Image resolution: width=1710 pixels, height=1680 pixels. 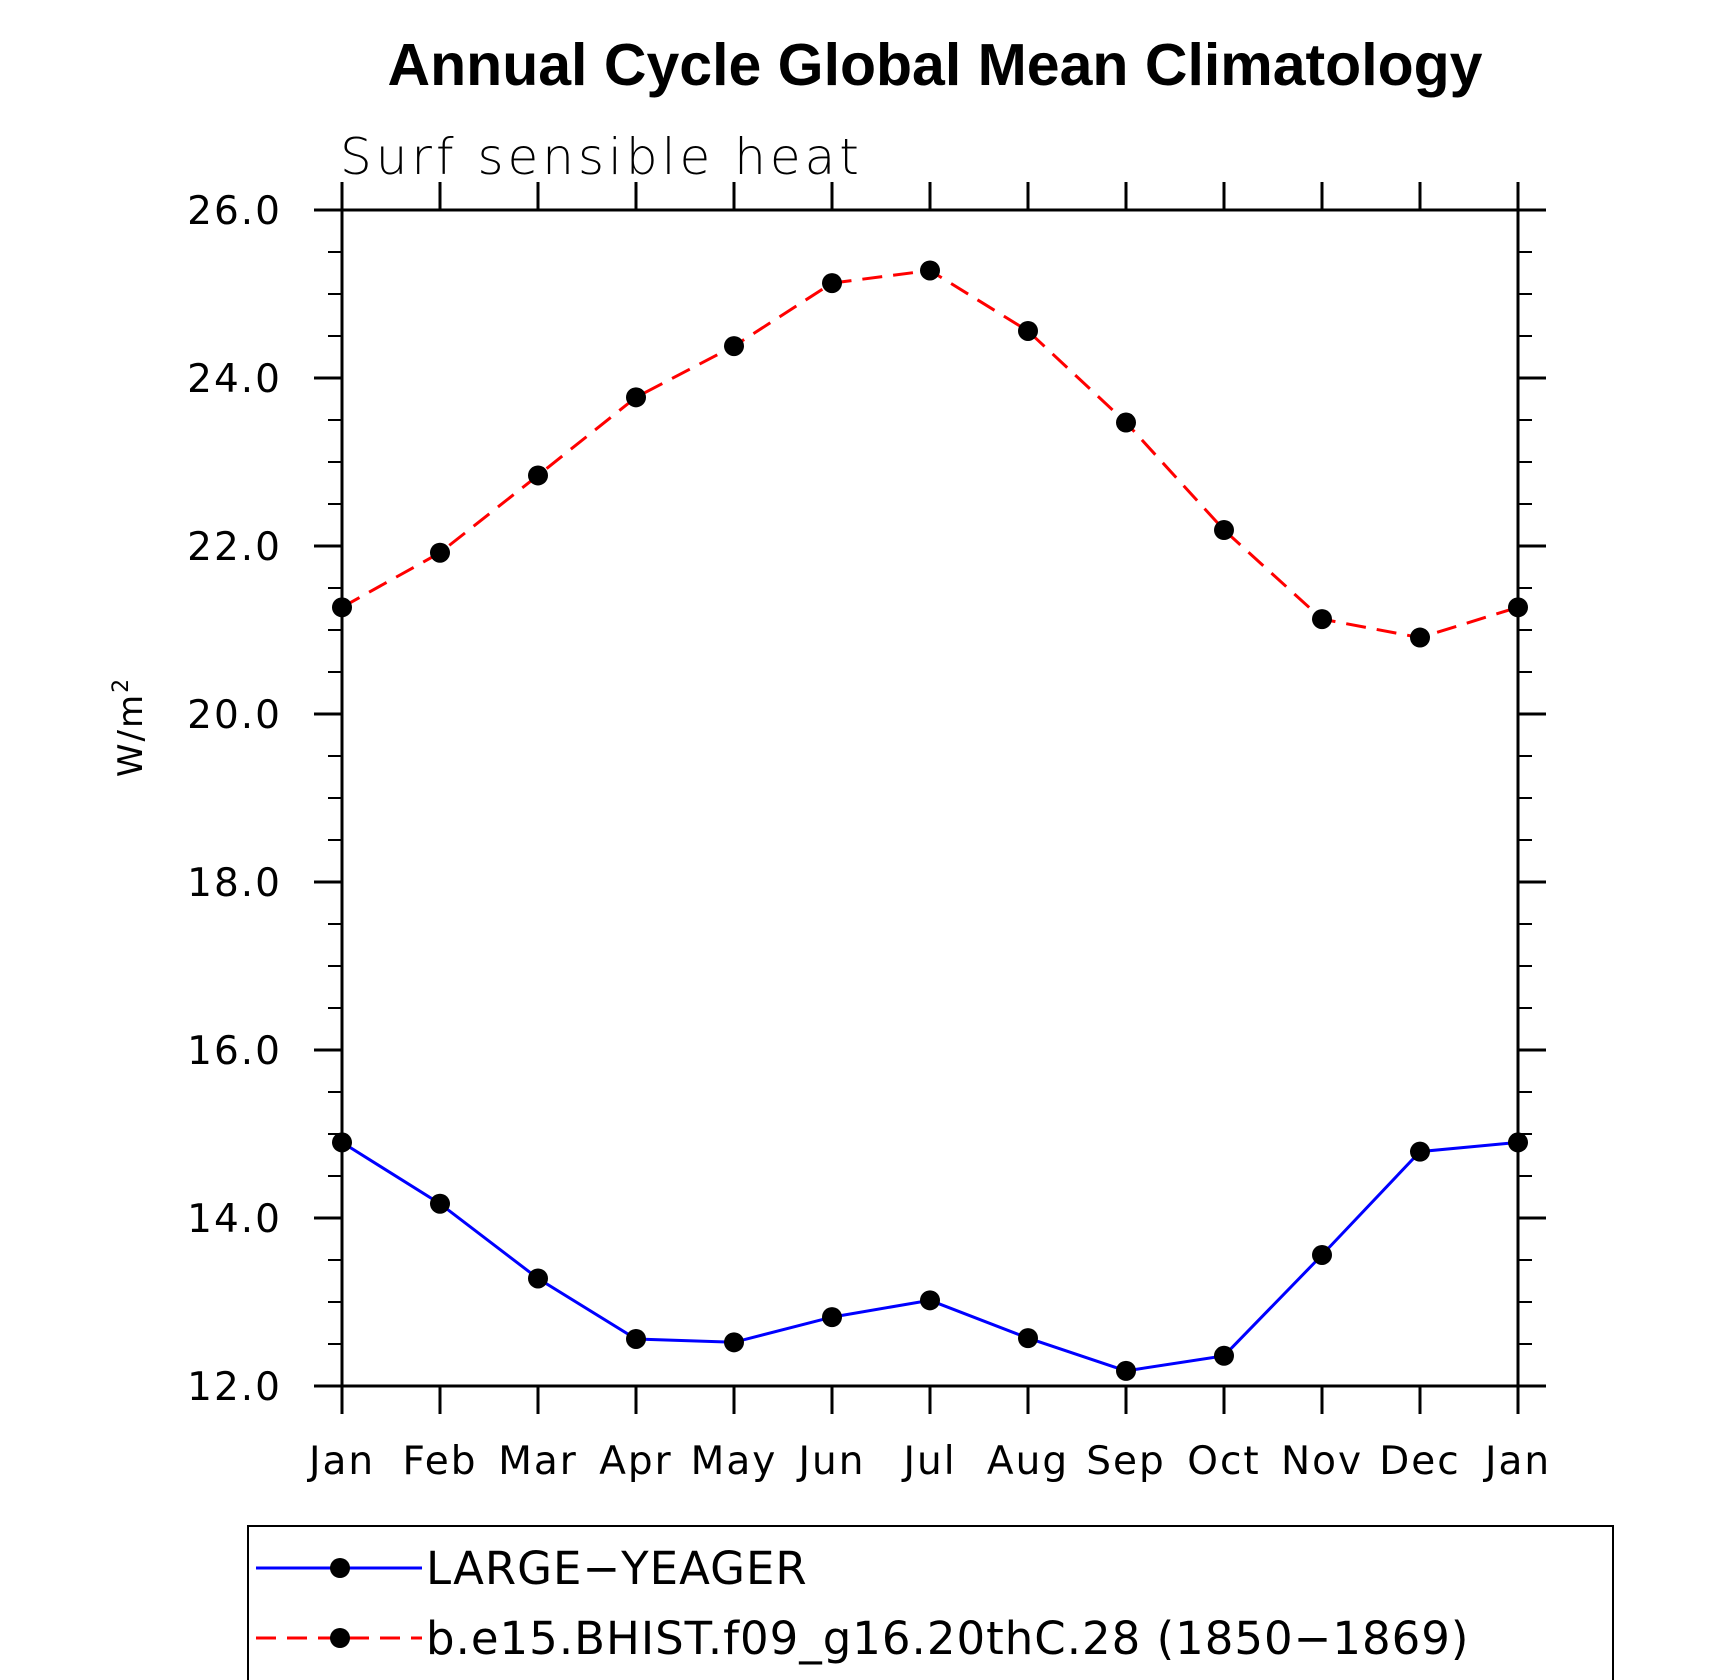 What do you see at coordinates (234, 211) in the screenshot?
I see `y-tick-label: 26.0` at bounding box center [234, 211].